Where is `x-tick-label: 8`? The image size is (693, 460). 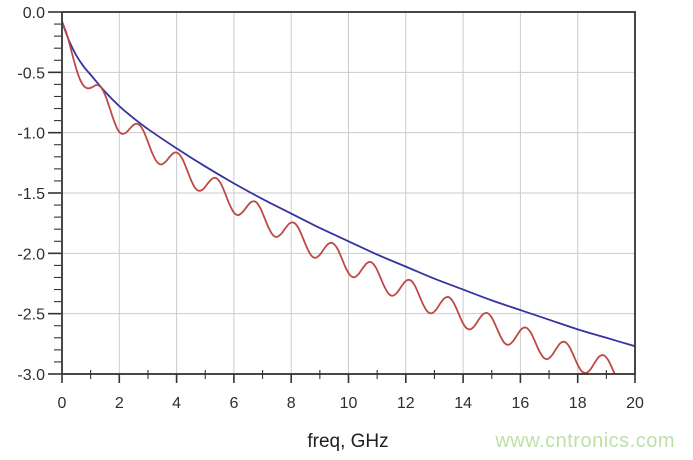 x-tick-label: 8 is located at coordinates (291, 403).